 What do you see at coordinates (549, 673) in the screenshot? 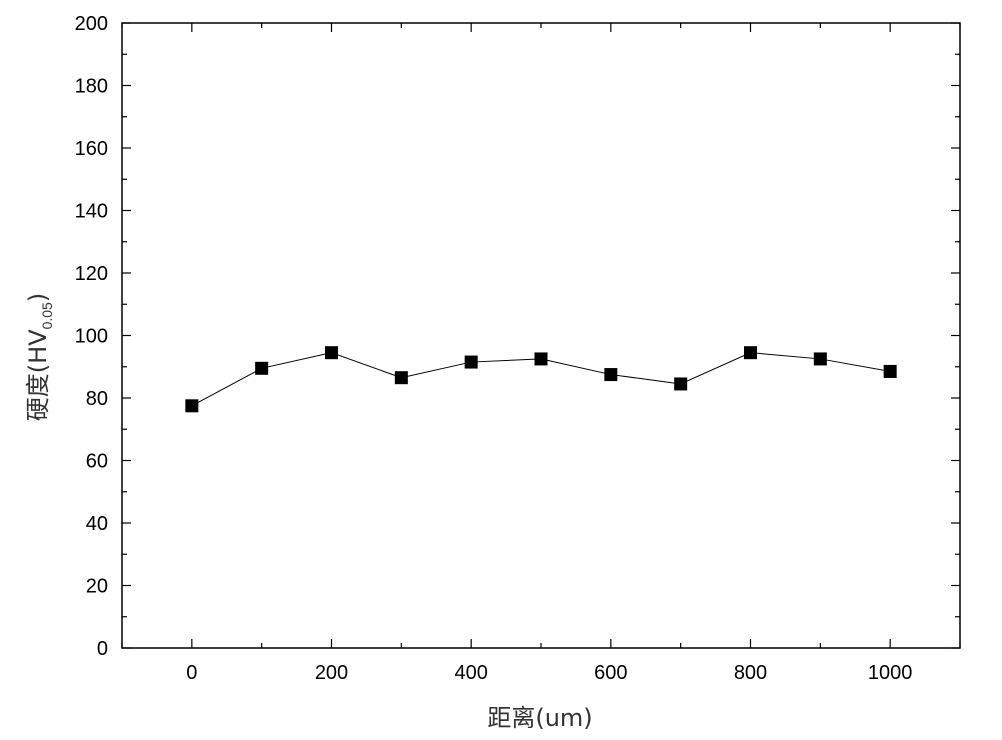
I see `x-tick-labels: 0 200 400 600 800 1000` at bounding box center [549, 673].